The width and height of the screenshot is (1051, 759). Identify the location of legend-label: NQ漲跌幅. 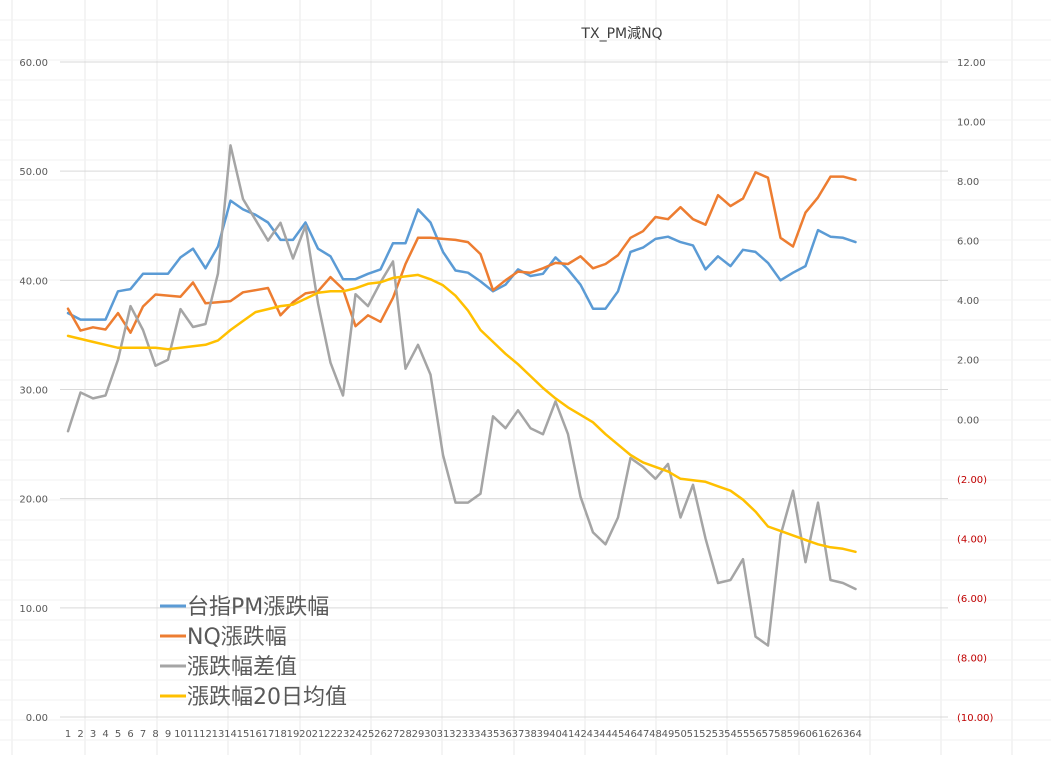
(237, 637).